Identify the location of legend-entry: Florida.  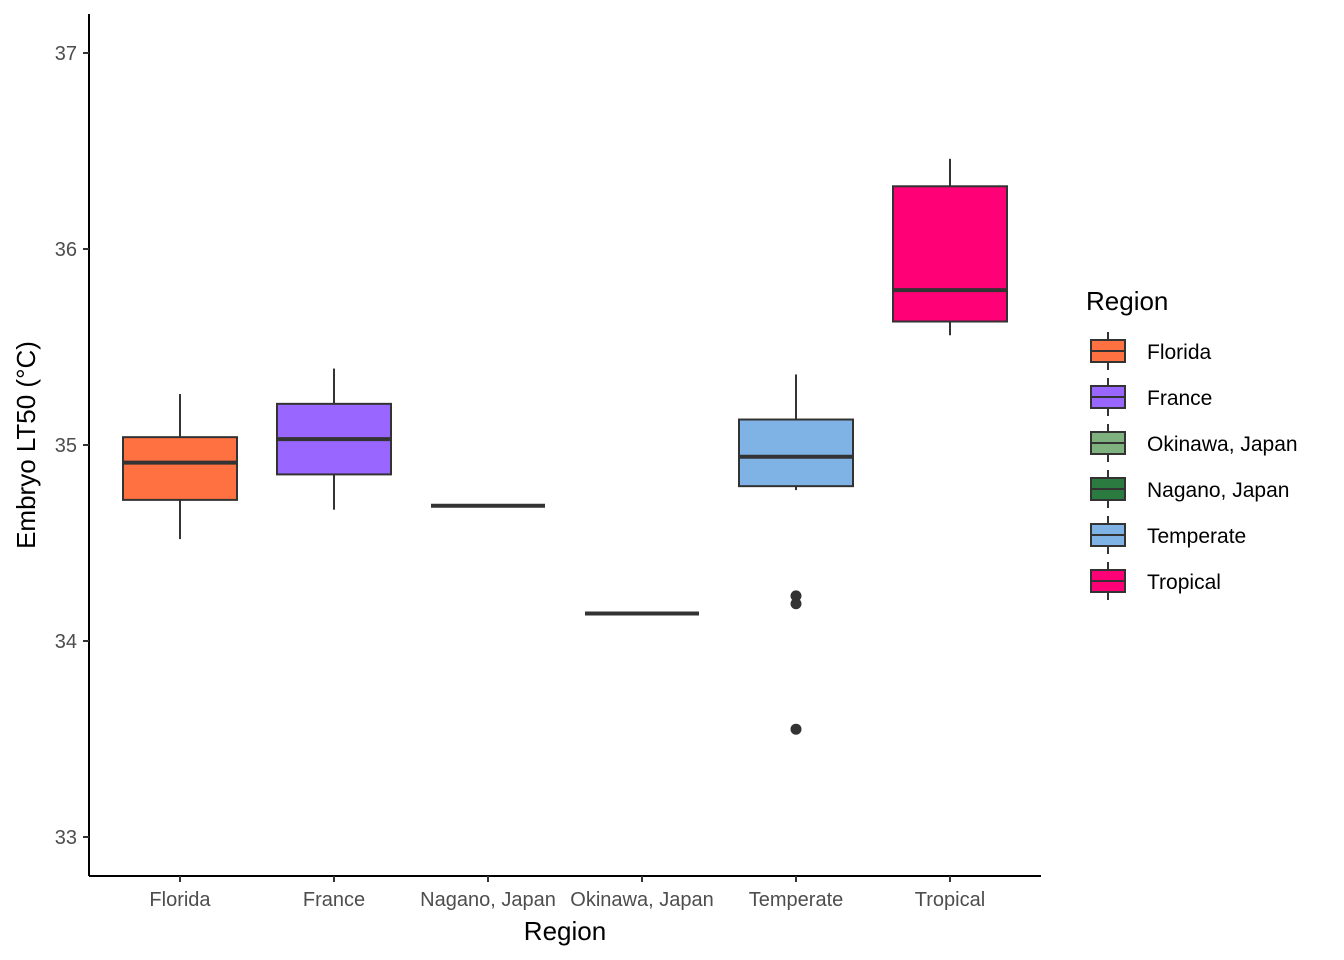
(1151, 351).